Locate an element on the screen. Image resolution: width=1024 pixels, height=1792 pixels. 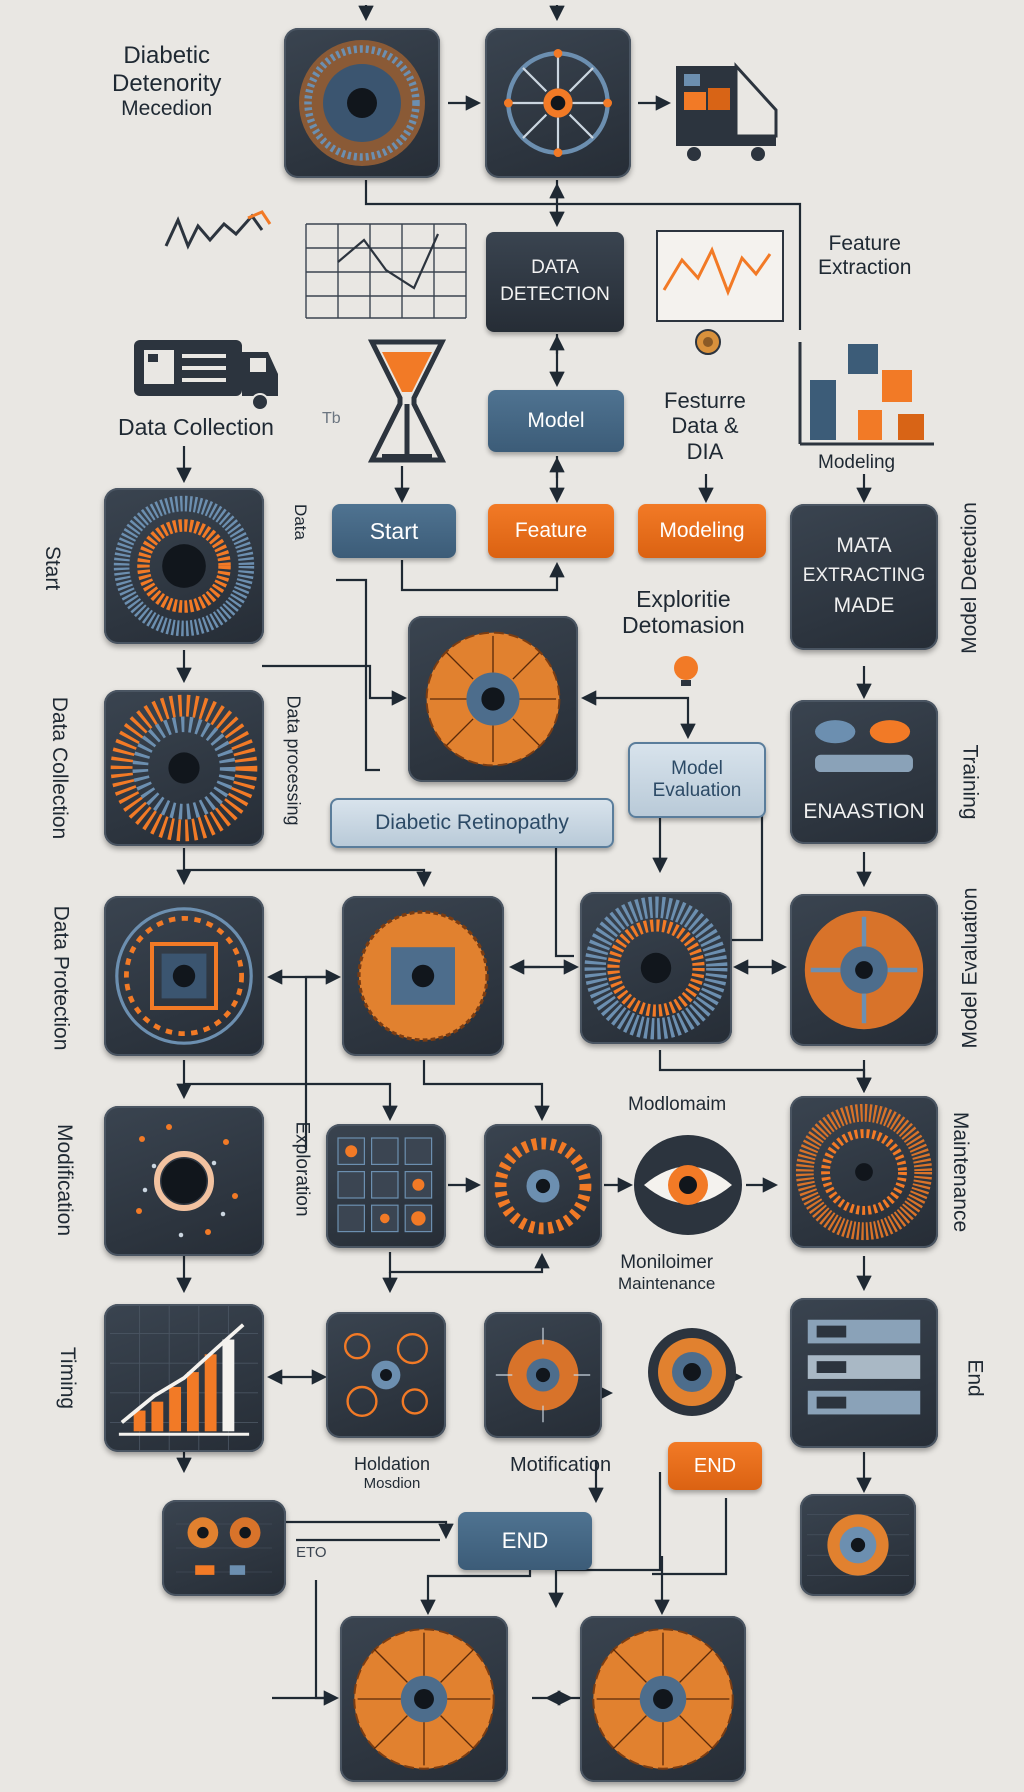
feature-data-line-2: Data & is located at coordinates (705, 426).